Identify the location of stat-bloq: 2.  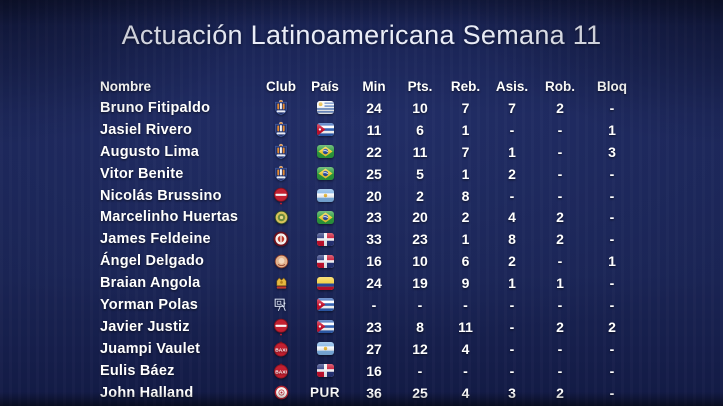
(612, 326).